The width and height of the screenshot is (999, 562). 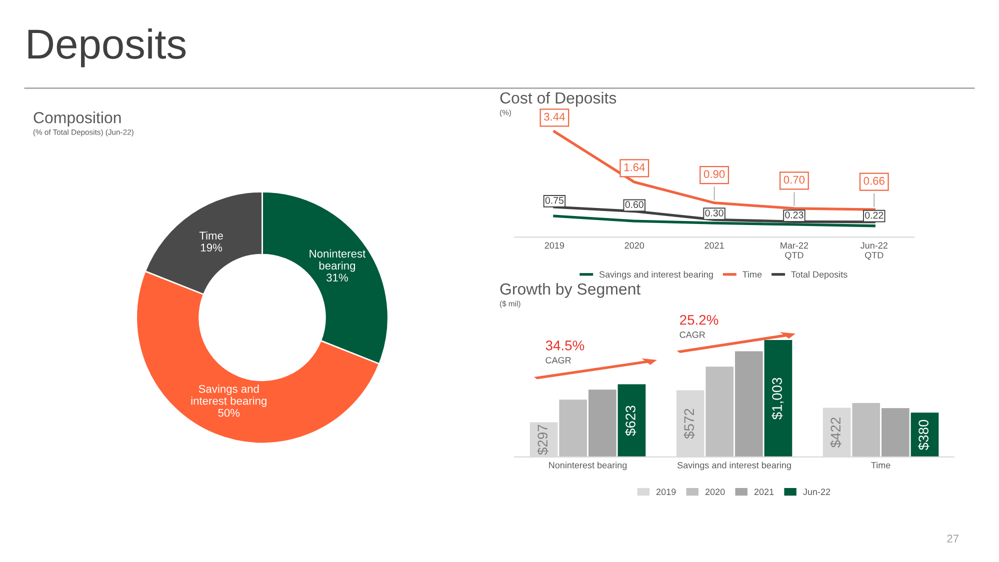 I want to click on chart-title: Composition, so click(x=77, y=119).